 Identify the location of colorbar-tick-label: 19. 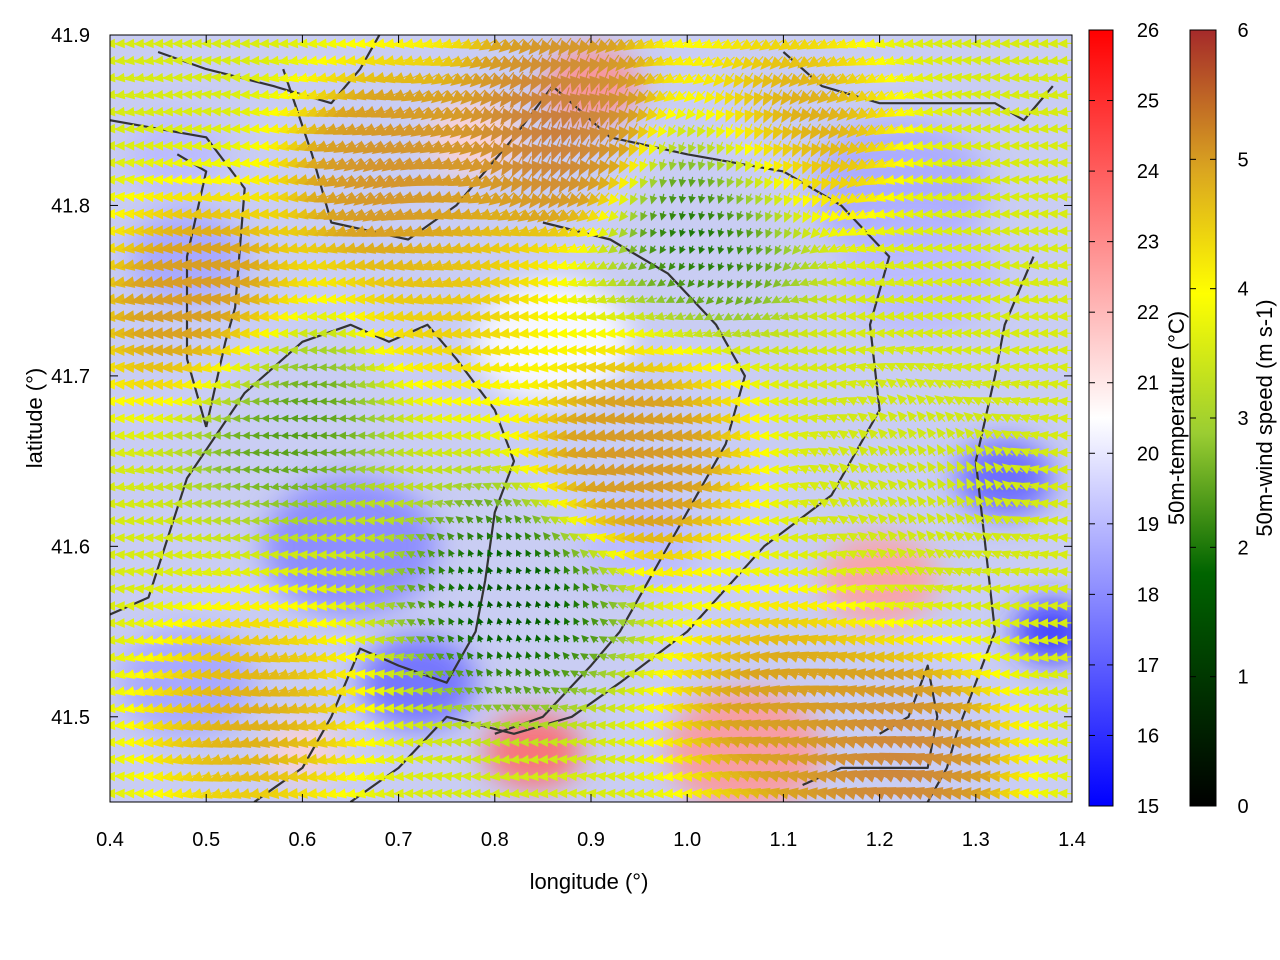
(1148, 525).